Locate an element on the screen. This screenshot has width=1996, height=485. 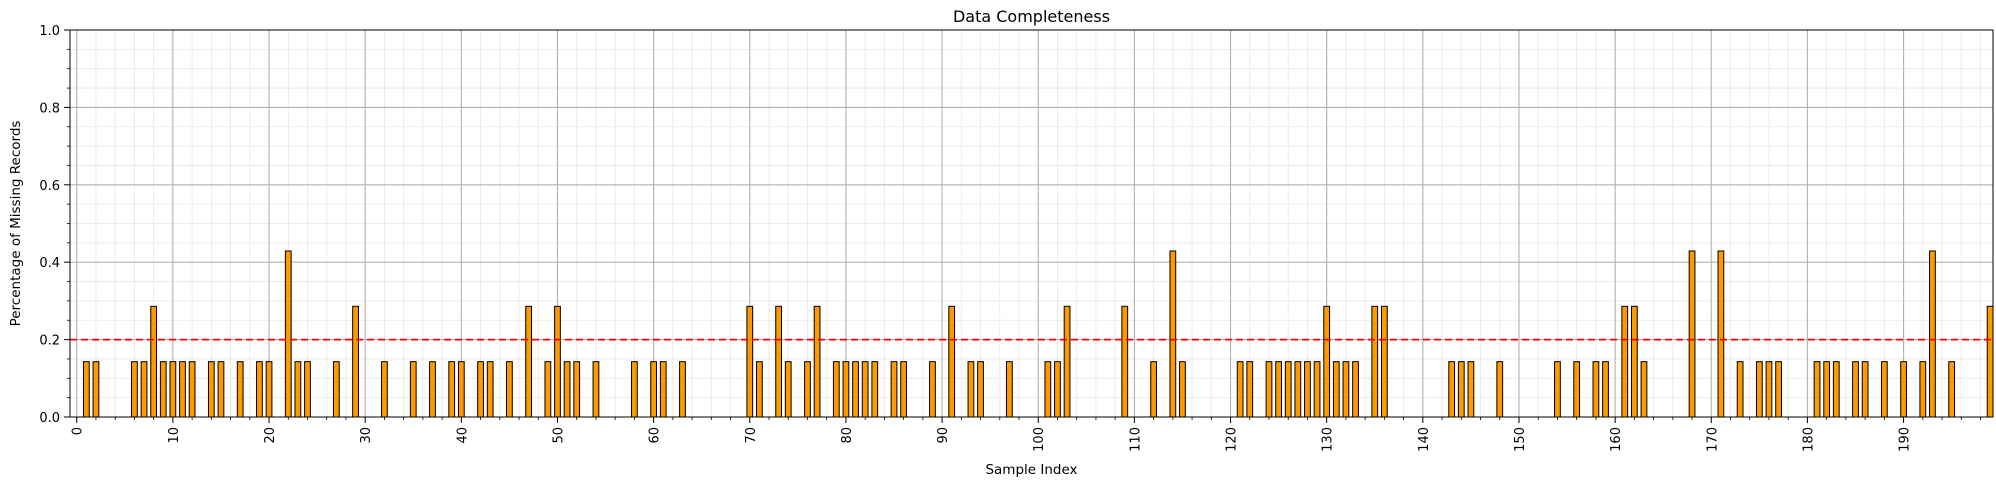
x-tick-label: 30 is located at coordinates (366, 435).